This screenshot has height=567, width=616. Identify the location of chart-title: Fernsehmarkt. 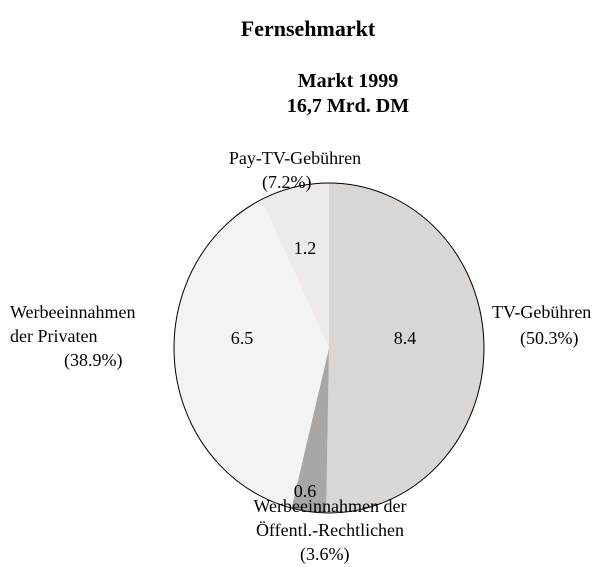
(308, 28).